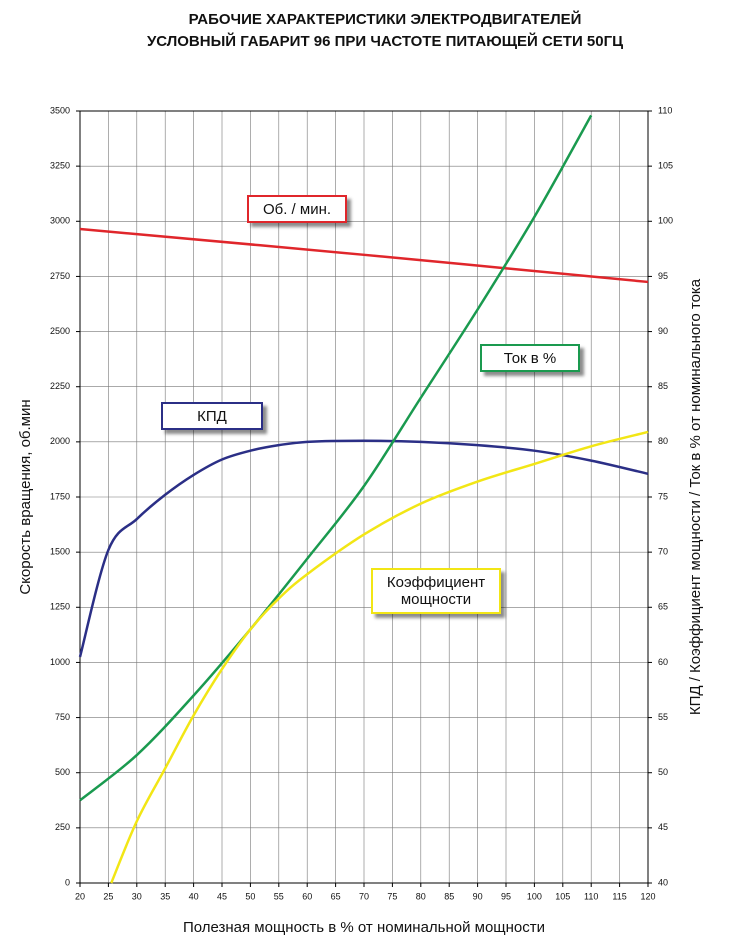 The width and height of the screenshot is (734, 952). What do you see at coordinates (663, 882) in the screenshot?
I see `y2-tick-label: 40` at bounding box center [663, 882].